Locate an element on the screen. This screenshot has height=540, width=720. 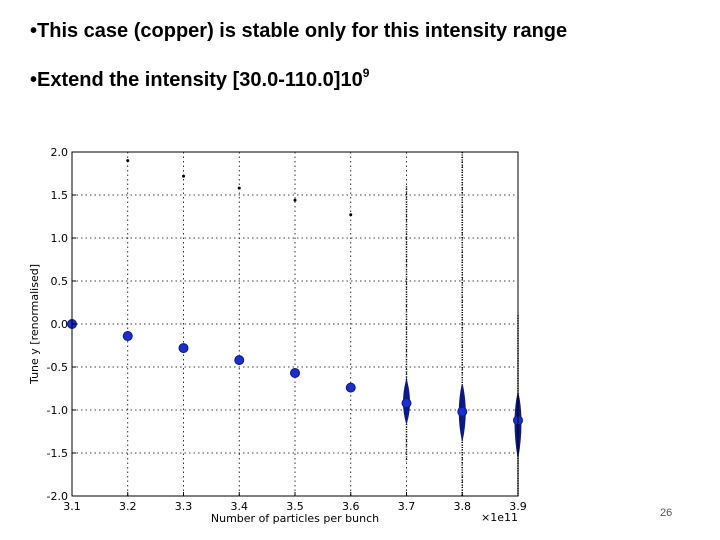
y-tick-label: 2.0 is located at coordinates (60, 152).